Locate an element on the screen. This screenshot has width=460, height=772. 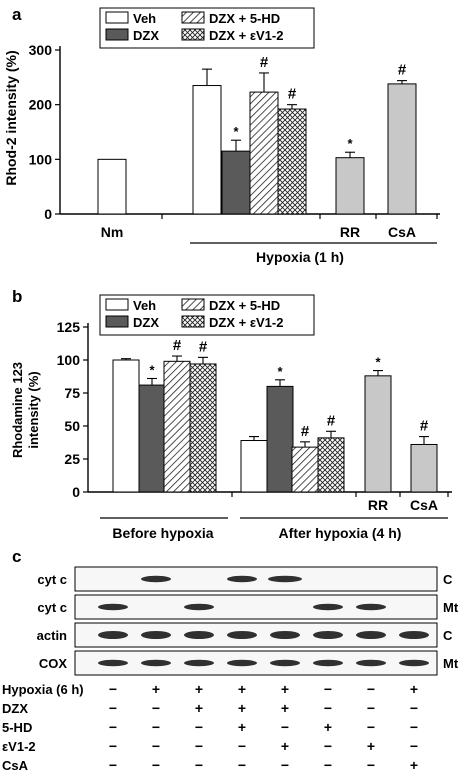
legend-label: Veh is located at coordinates (144, 305).